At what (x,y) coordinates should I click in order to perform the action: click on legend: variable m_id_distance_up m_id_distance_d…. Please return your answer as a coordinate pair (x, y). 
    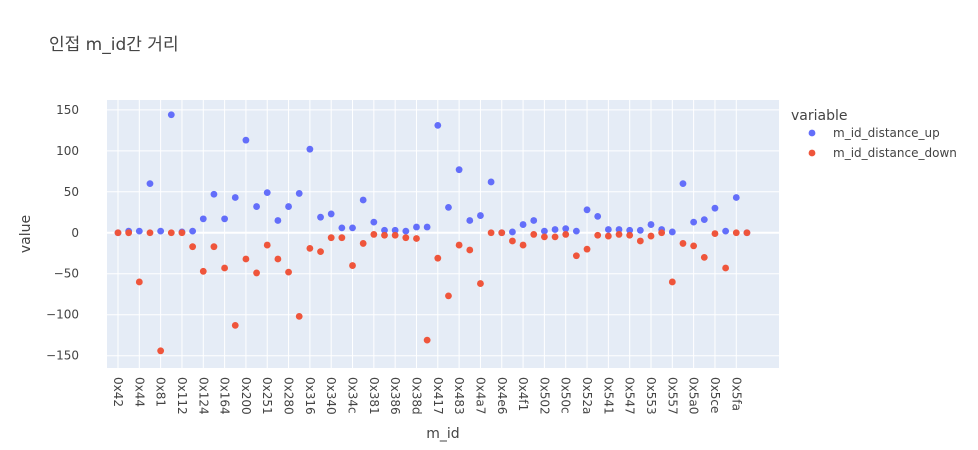
    Looking at the image, I should click on (874, 134).